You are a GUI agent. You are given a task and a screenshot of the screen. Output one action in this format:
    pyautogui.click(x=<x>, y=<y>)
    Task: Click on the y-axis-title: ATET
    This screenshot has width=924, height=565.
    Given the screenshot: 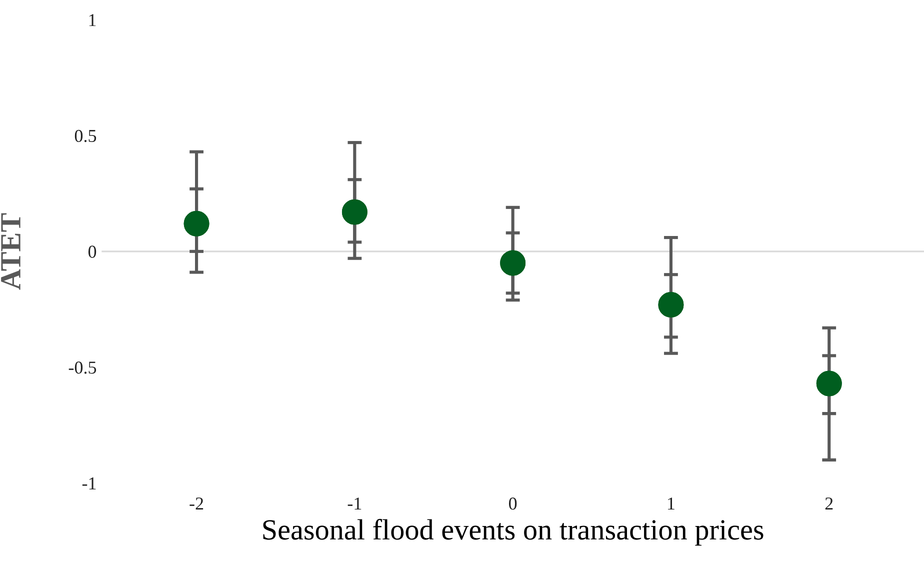 What is the action you would take?
    pyautogui.click(x=10, y=251)
    